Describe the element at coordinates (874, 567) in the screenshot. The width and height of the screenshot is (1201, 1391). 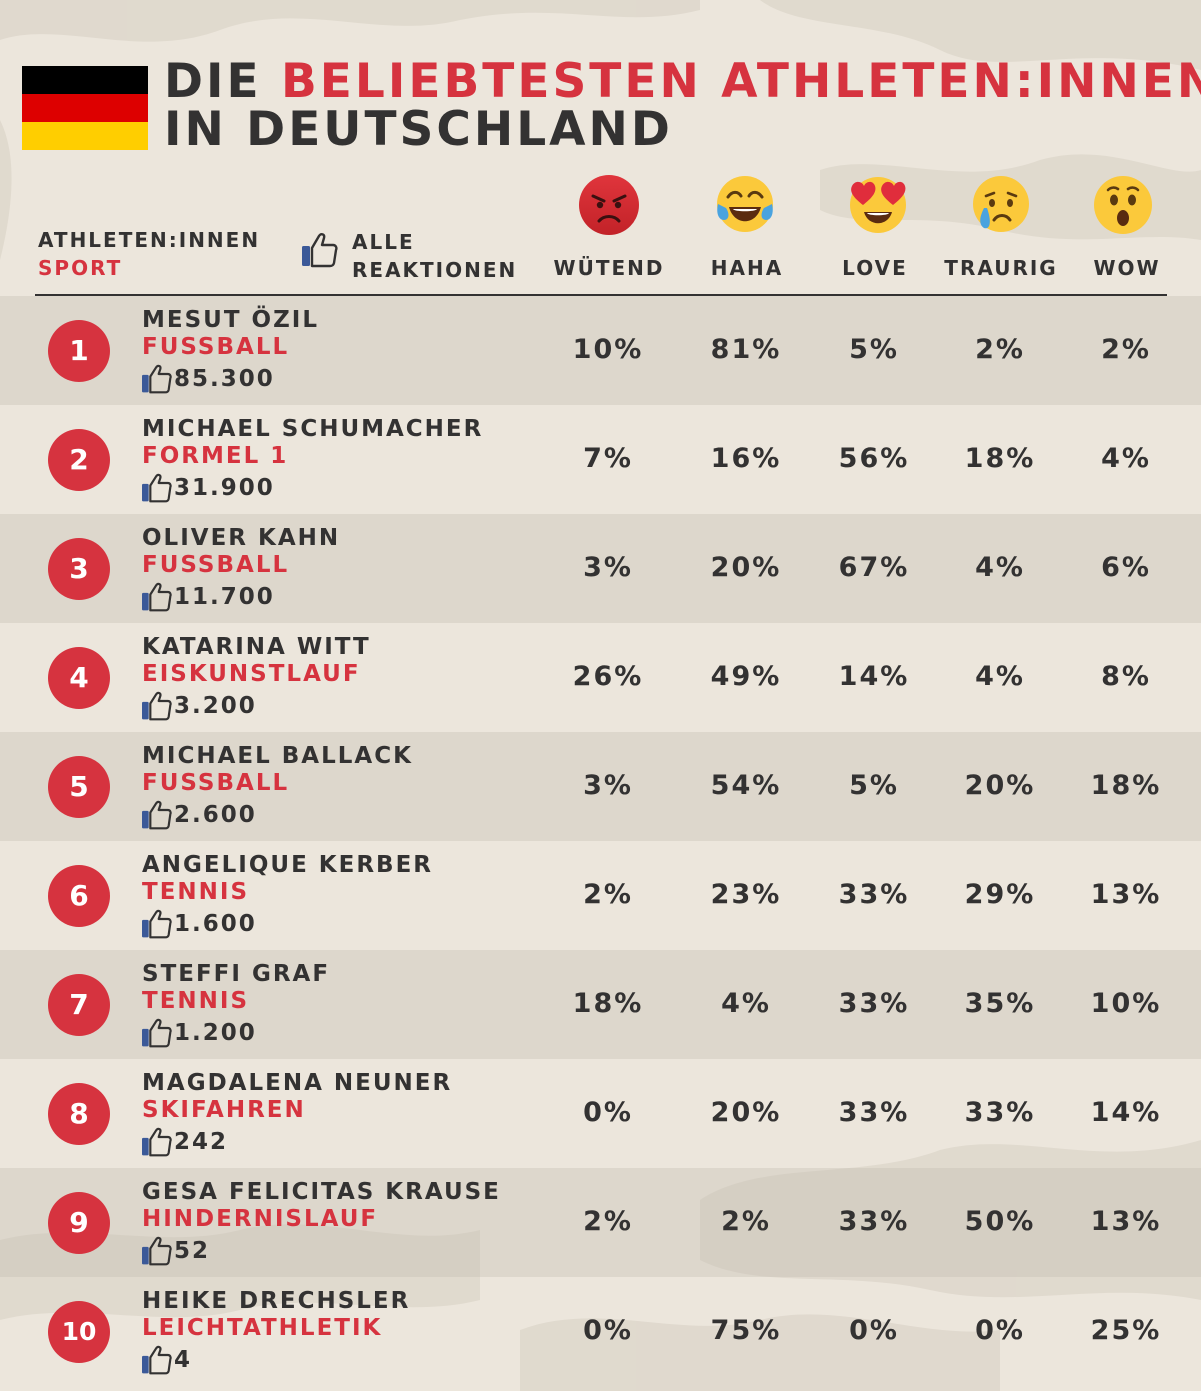
I see `pct-love: 67%` at that location.